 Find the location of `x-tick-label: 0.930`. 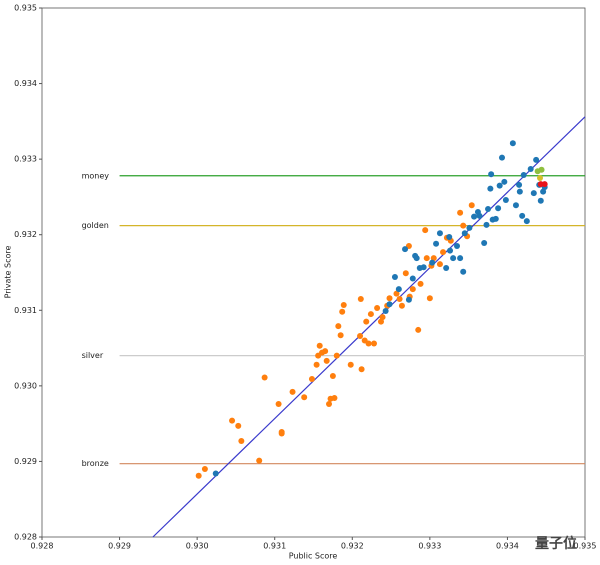

x-tick-label: 0.930 is located at coordinates (197, 546).